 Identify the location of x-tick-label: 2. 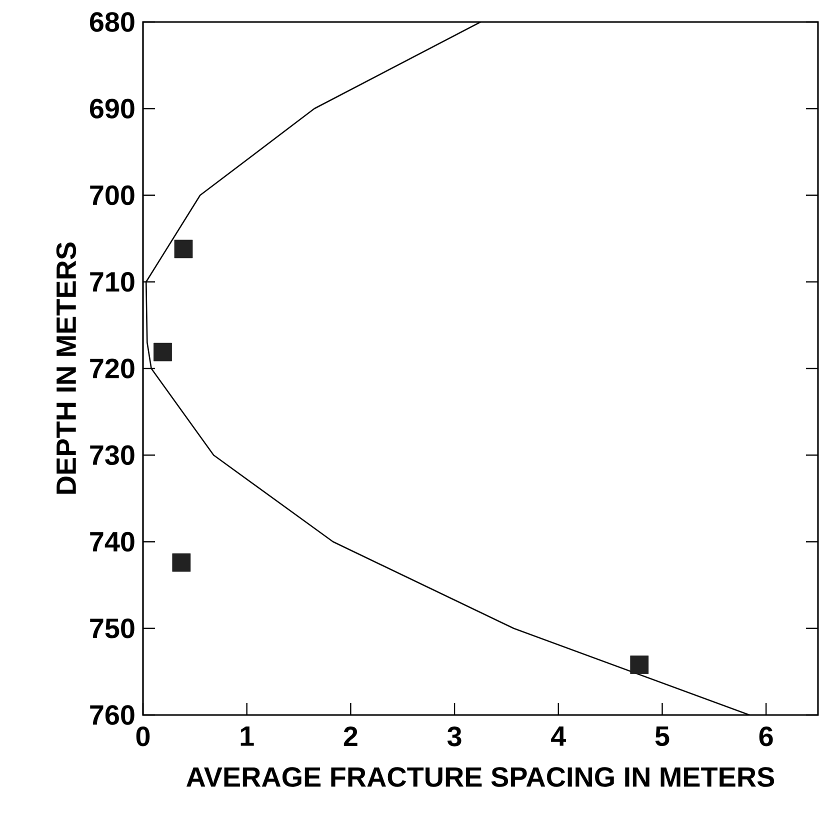
(351, 736).